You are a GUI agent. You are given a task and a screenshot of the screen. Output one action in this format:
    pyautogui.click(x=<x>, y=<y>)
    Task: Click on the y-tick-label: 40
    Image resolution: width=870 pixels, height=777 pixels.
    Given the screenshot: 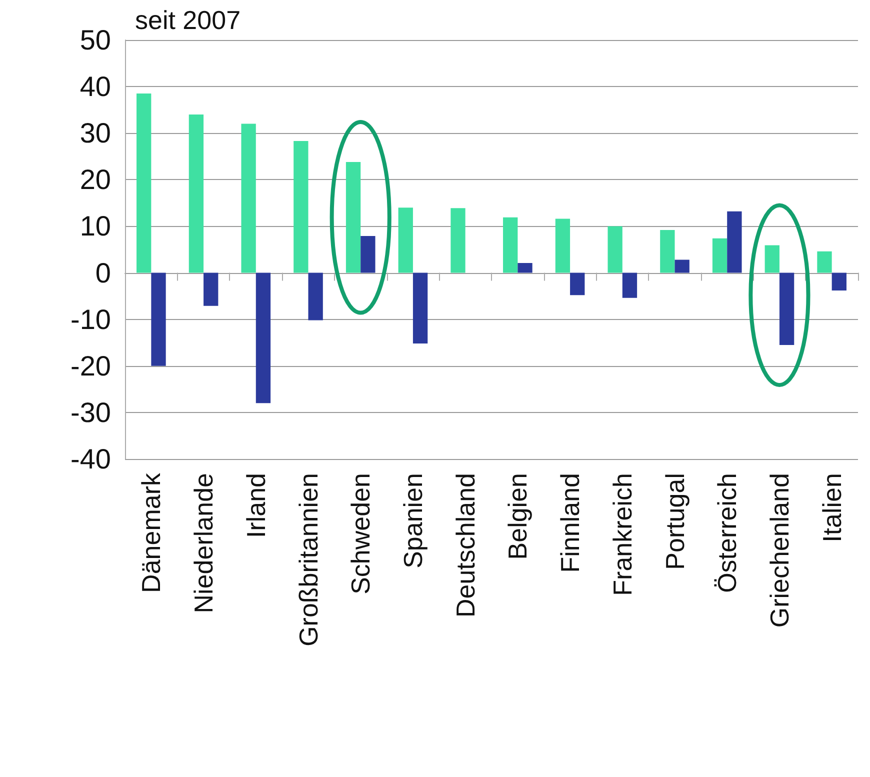 What is the action you would take?
    pyautogui.click(x=95, y=86)
    